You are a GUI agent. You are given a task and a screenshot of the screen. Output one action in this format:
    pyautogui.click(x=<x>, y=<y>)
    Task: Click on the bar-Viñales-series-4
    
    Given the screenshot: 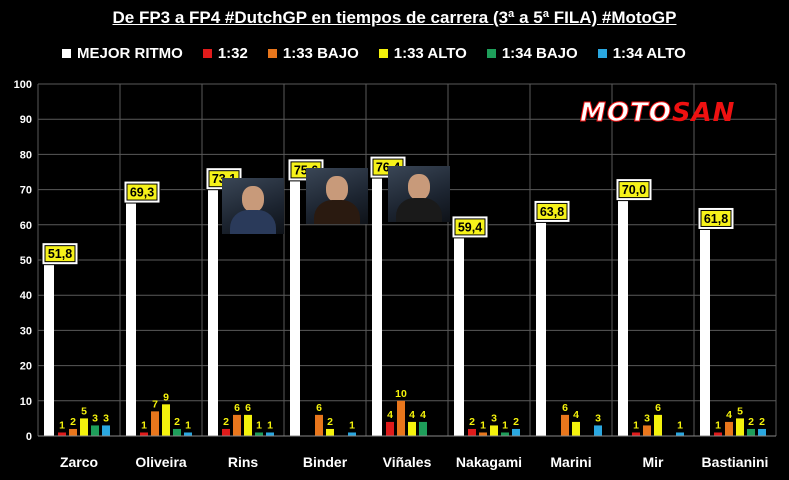 What is the action you would take?
    pyautogui.click(x=423, y=428)
    